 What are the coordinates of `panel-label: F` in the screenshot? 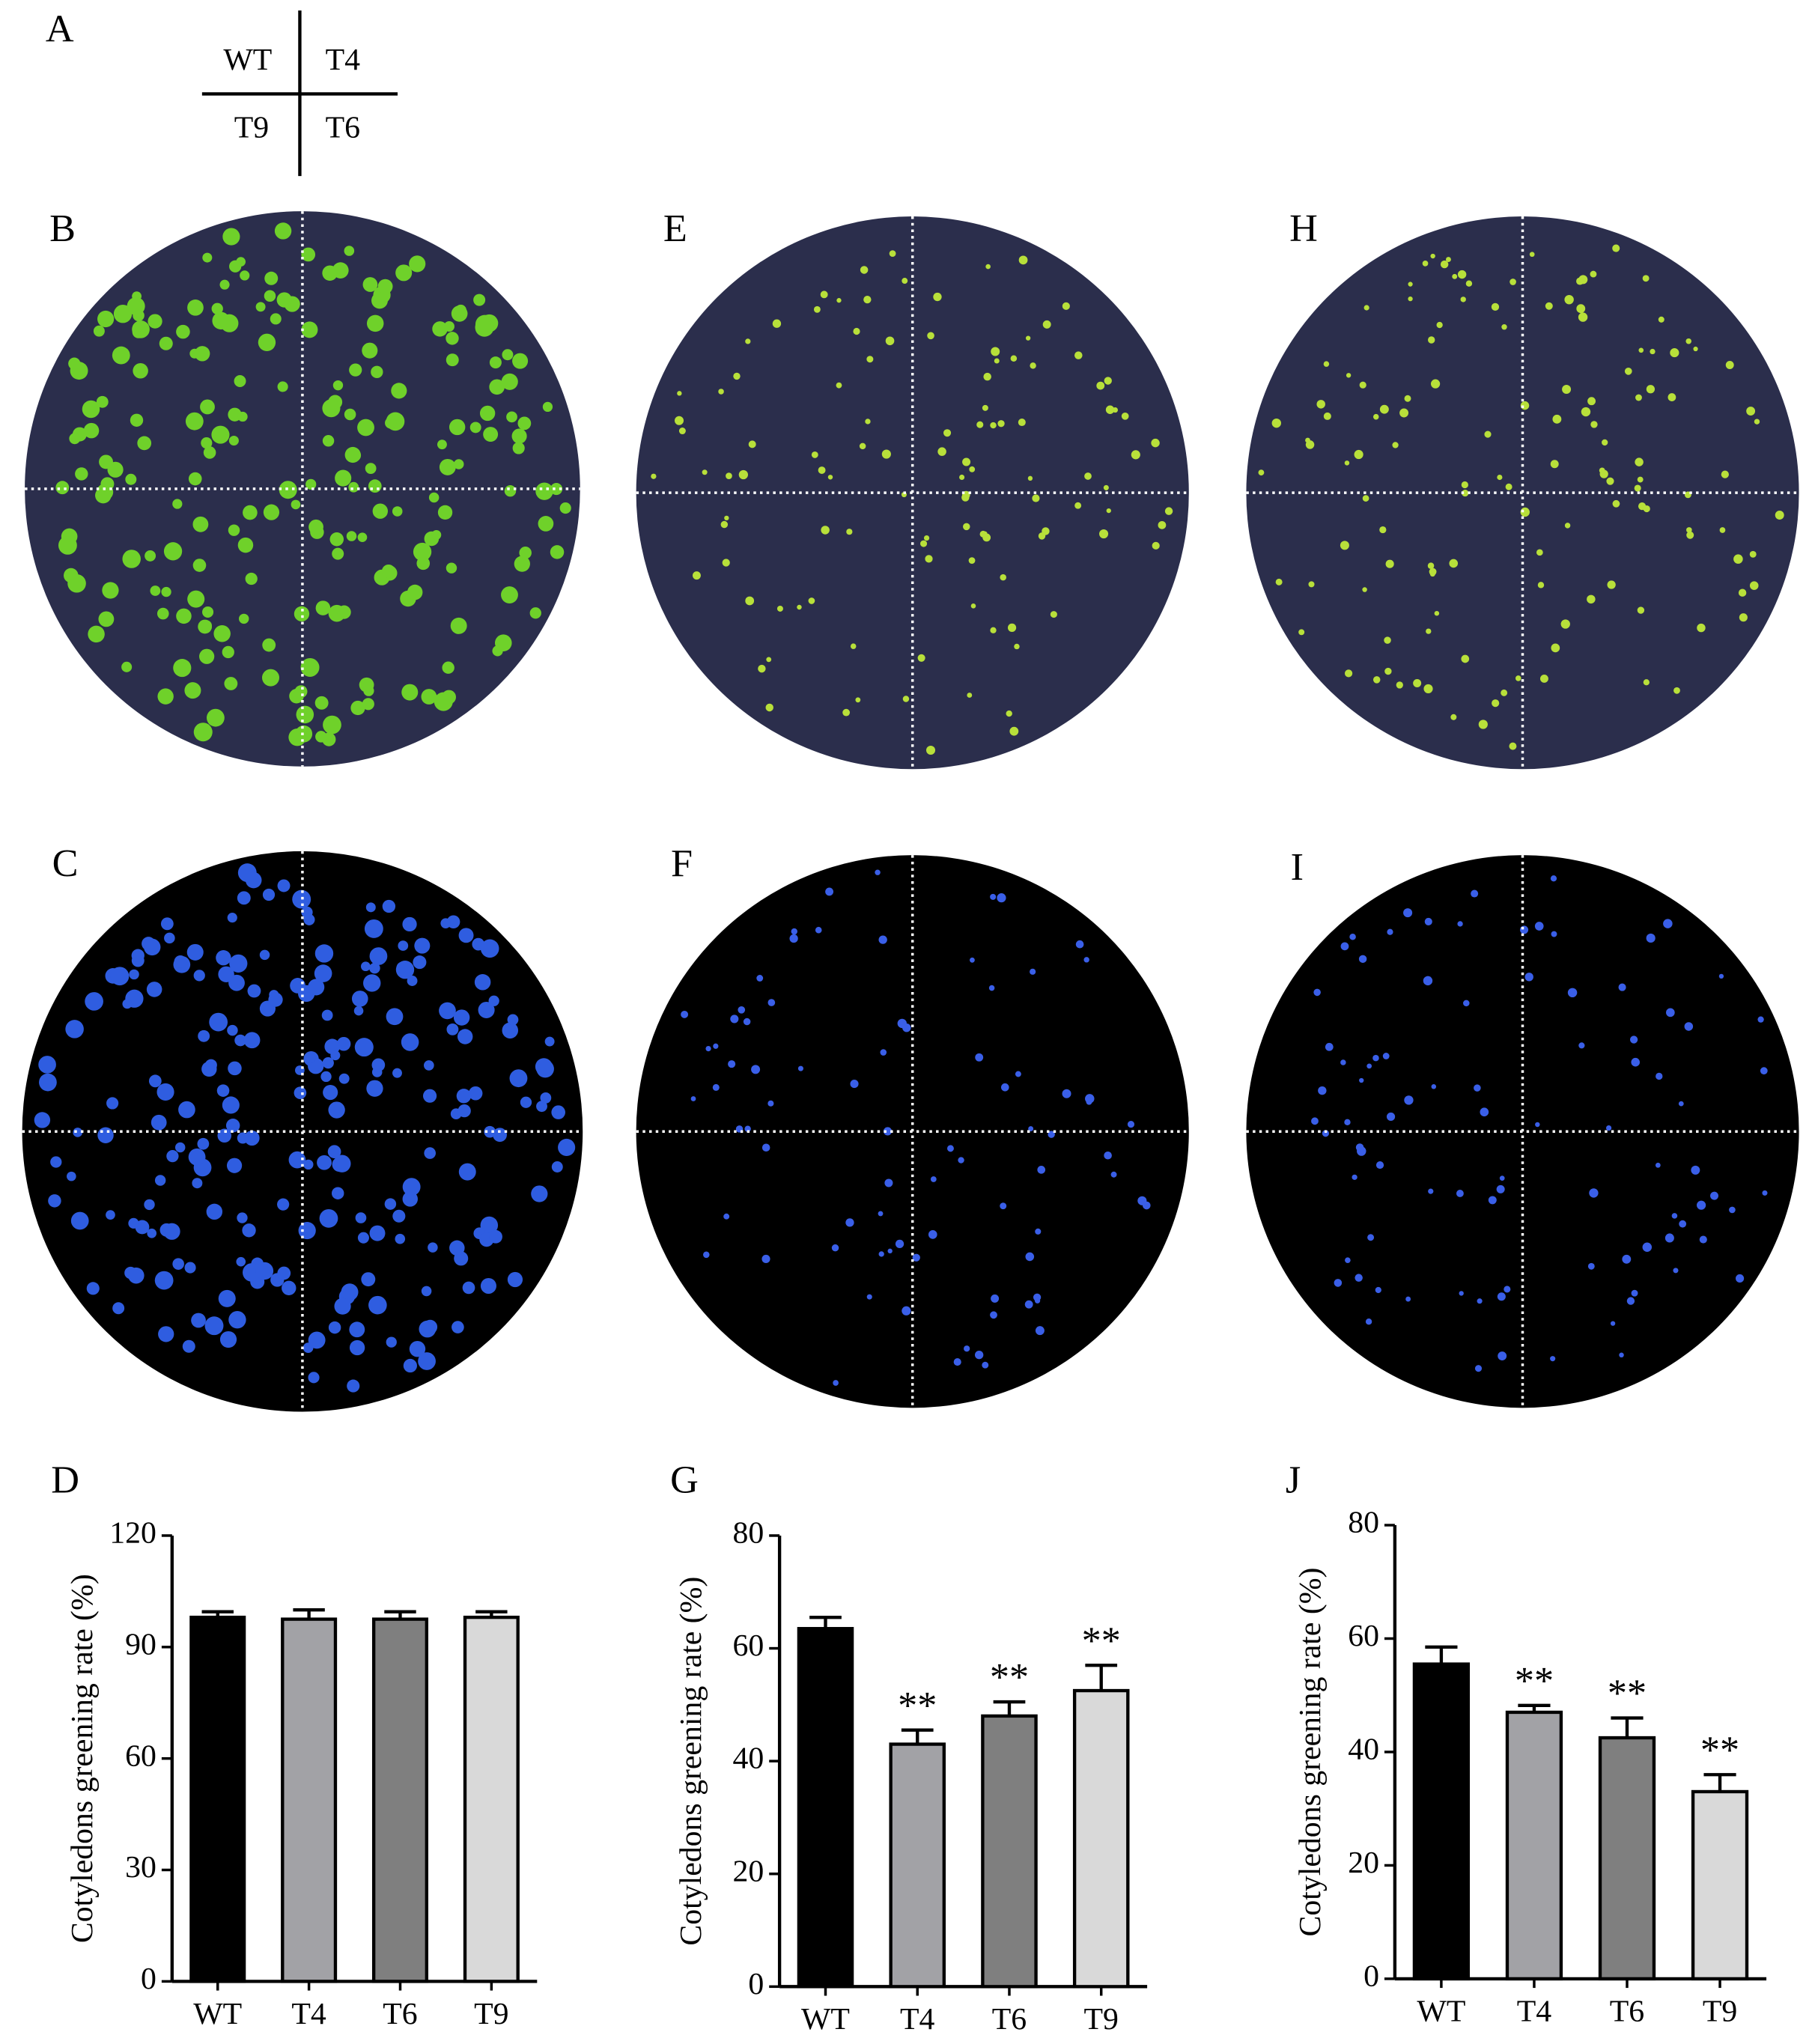 It's located at (682, 864).